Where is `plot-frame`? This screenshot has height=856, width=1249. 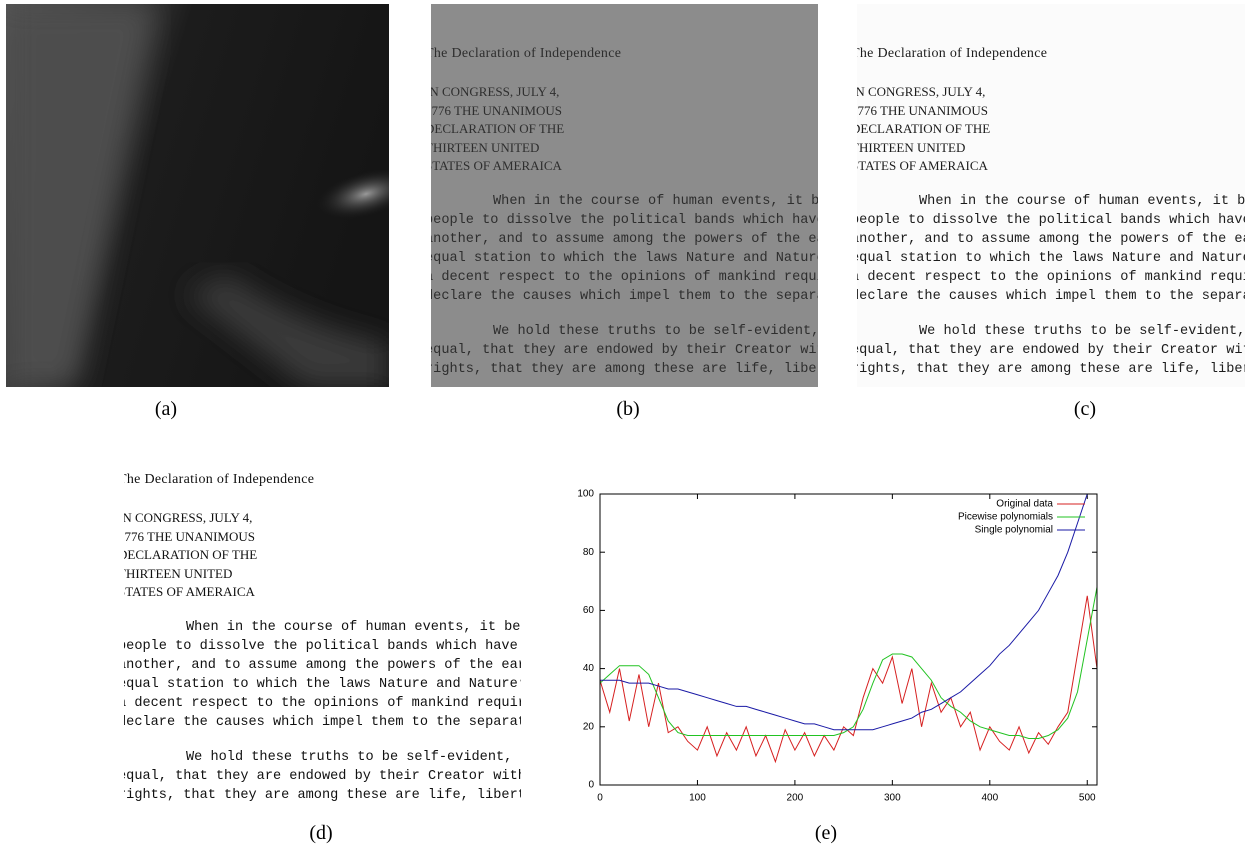
plot-frame is located at coordinates (848, 639).